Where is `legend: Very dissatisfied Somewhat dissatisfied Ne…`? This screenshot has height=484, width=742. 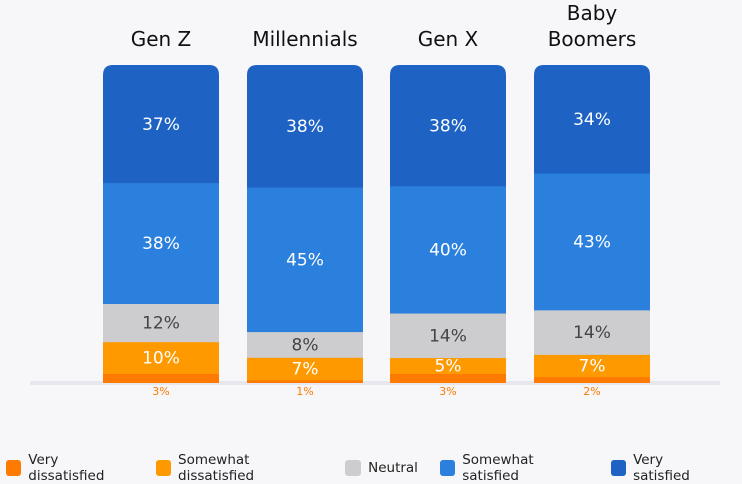
legend: Very dissatisfied Somewhat dissatisfied Ne… is located at coordinates (374, 468).